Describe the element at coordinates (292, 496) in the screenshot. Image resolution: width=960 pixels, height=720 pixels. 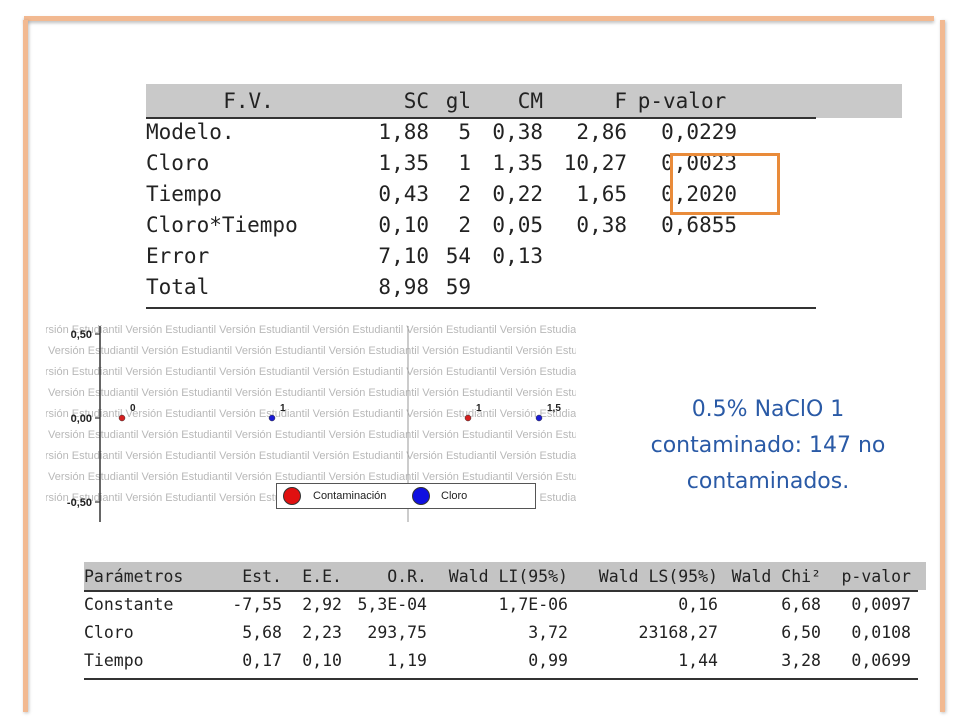
I see `legend-swatch-contaminacion` at that location.